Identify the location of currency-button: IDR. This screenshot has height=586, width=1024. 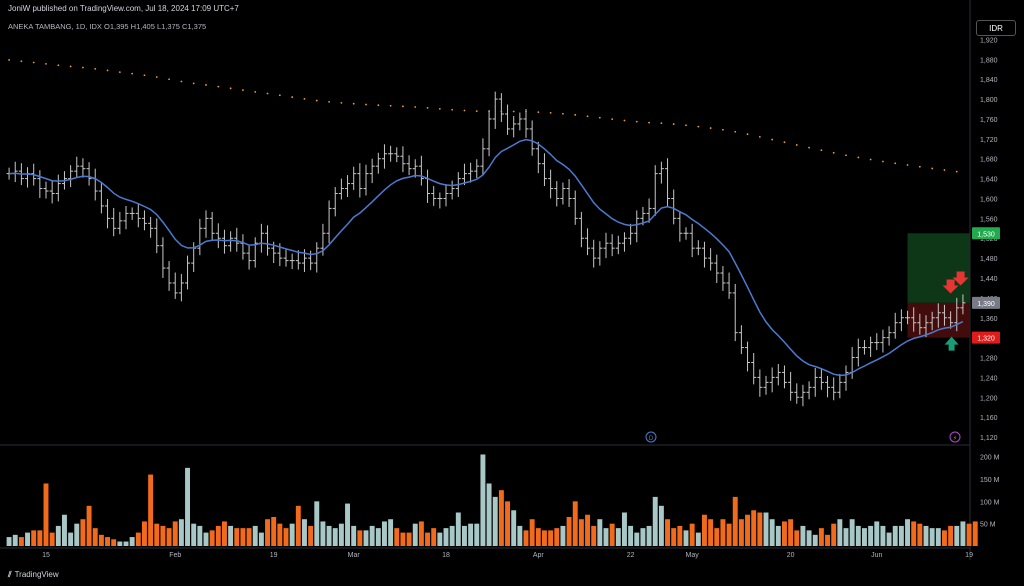
(996, 28).